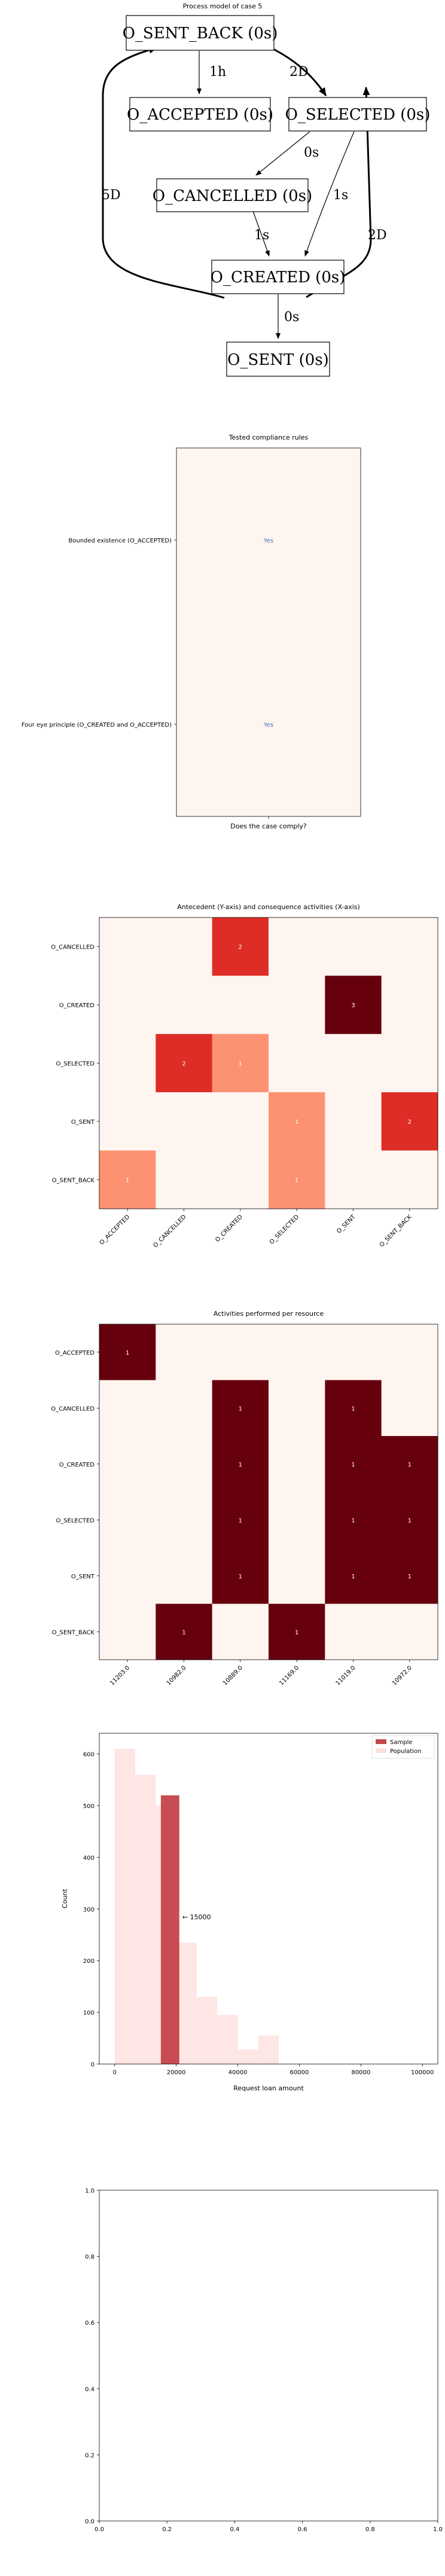 The width and height of the screenshot is (445, 2576). What do you see at coordinates (112, 196) in the screenshot?
I see `edge-label-5d: 5D` at bounding box center [112, 196].